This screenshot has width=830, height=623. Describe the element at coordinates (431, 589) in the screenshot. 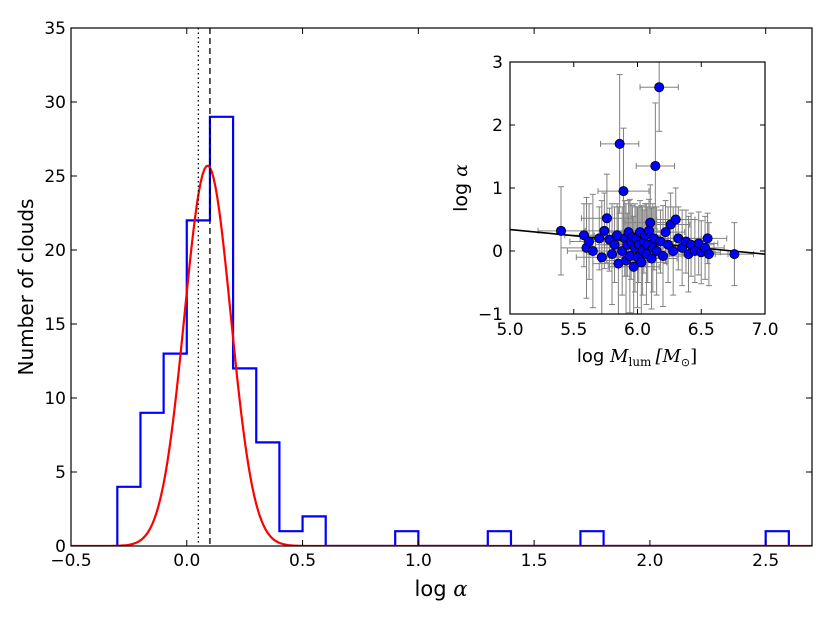

I see `main-x-axis-label-text: log` at that location.